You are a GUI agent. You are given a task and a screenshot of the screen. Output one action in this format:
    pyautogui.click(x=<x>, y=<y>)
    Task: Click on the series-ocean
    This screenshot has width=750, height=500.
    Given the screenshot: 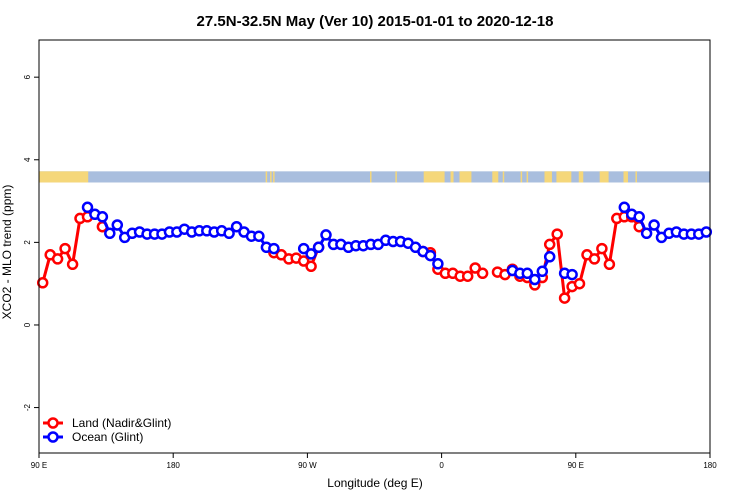 What is the action you would take?
    pyautogui.click(x=397, y=243)
    